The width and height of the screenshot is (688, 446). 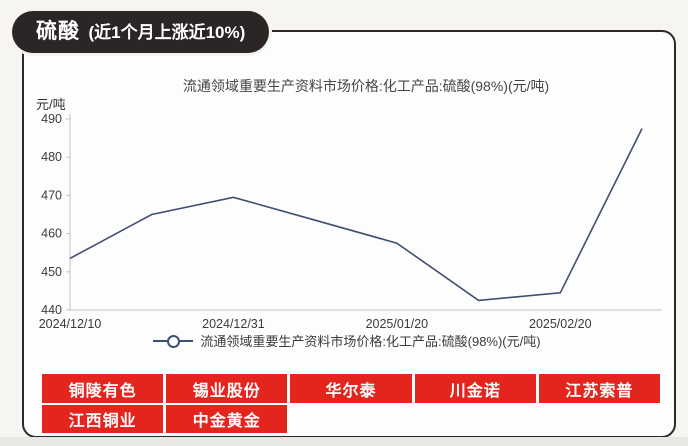 I want to click on stock-button-tongling: 铜陵有色, so click(x=103, y=388).